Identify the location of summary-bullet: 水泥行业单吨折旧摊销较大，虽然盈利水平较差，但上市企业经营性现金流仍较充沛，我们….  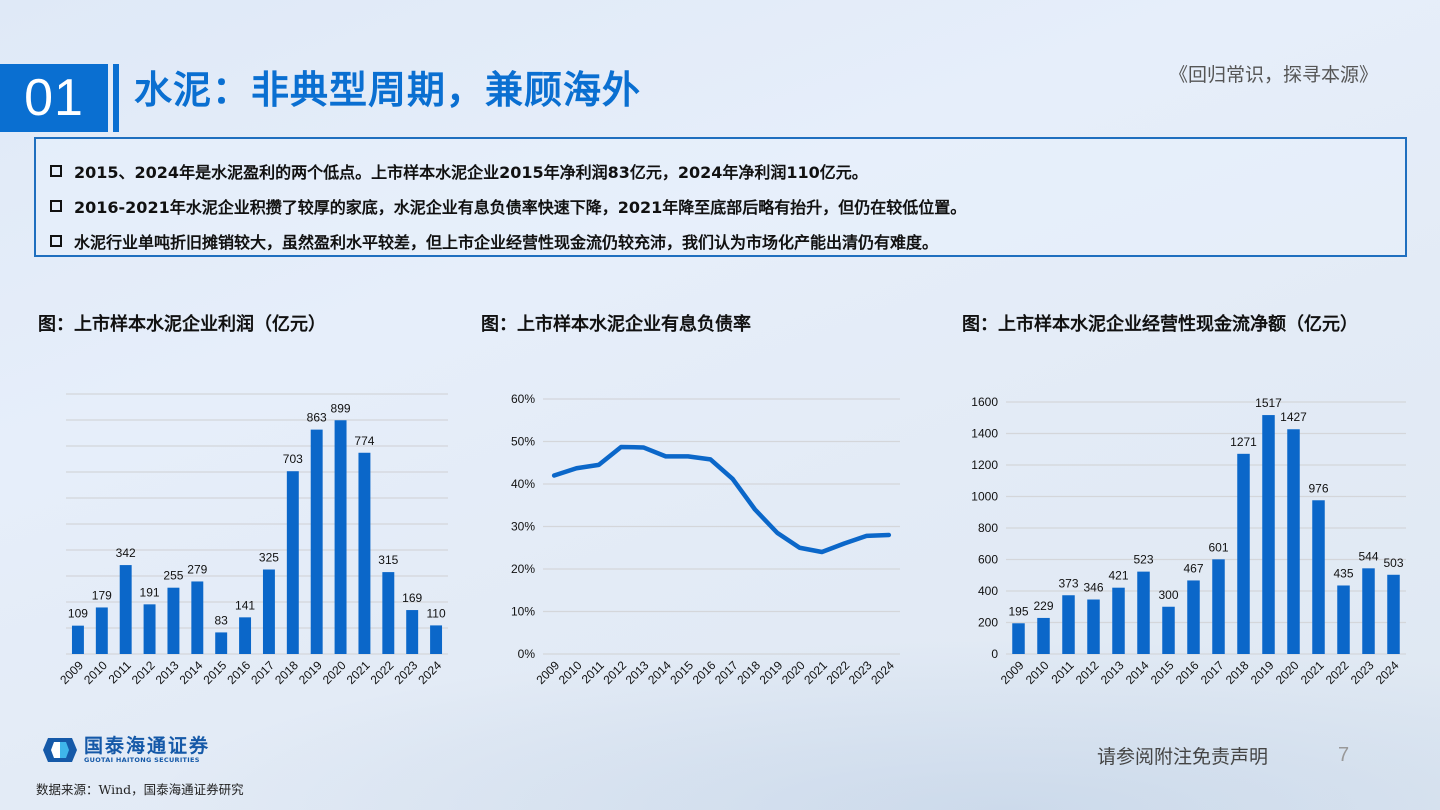
(727, 240).